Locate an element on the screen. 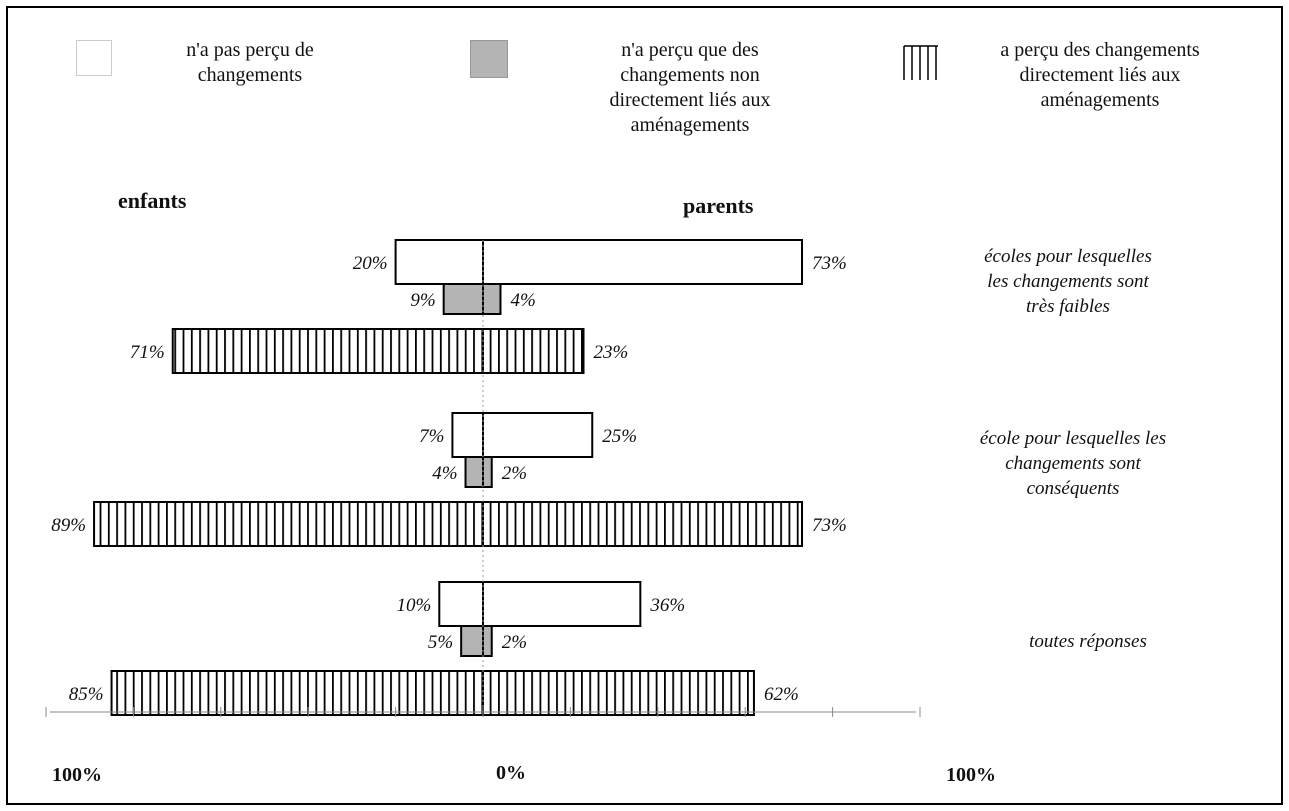 The image size is (1289, 811). legend-swatch-direct is located at coordinates (920, 62).